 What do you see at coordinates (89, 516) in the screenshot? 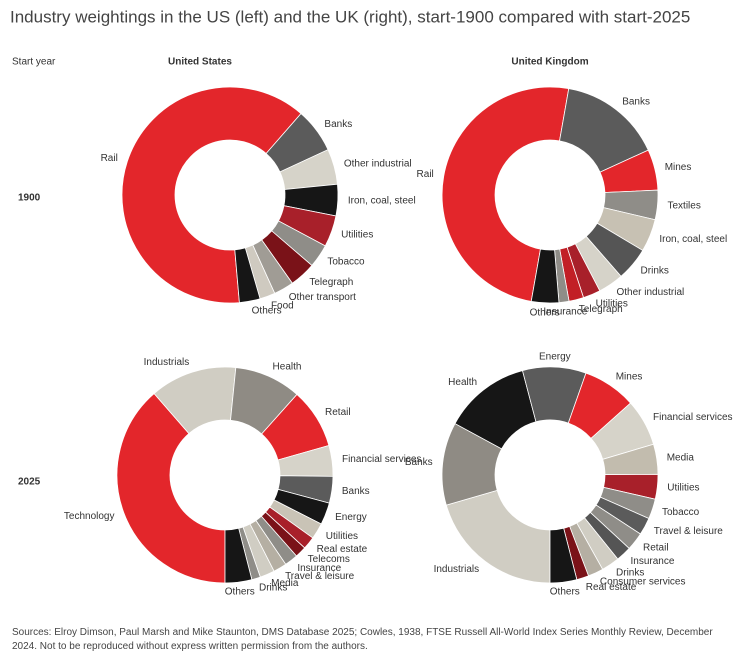
I see `slice-label: Technology` at bounding box center [89, 516].